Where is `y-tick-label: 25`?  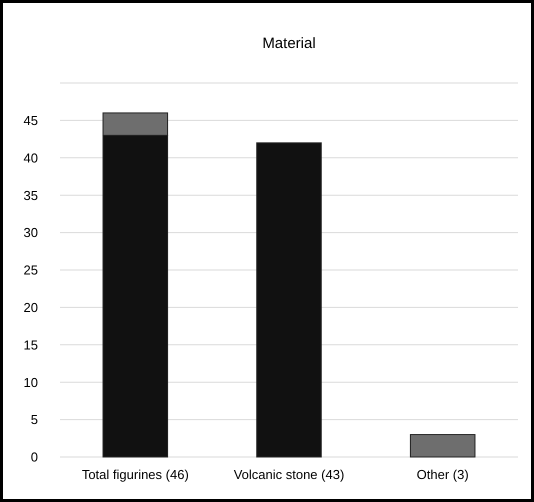 y-tick-label: 25 is located at coordinates (31, 270).